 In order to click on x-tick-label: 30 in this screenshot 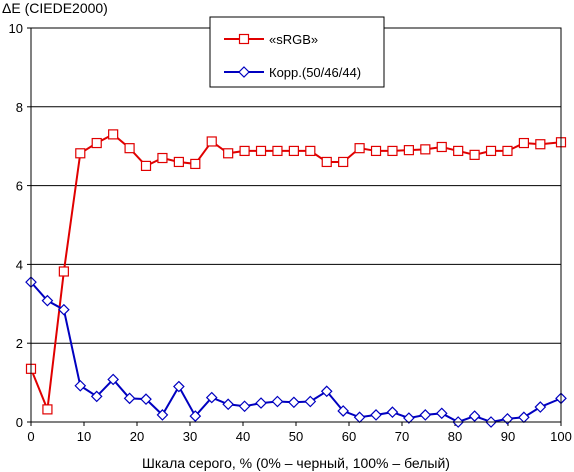, I will do `click(190, 436)`.